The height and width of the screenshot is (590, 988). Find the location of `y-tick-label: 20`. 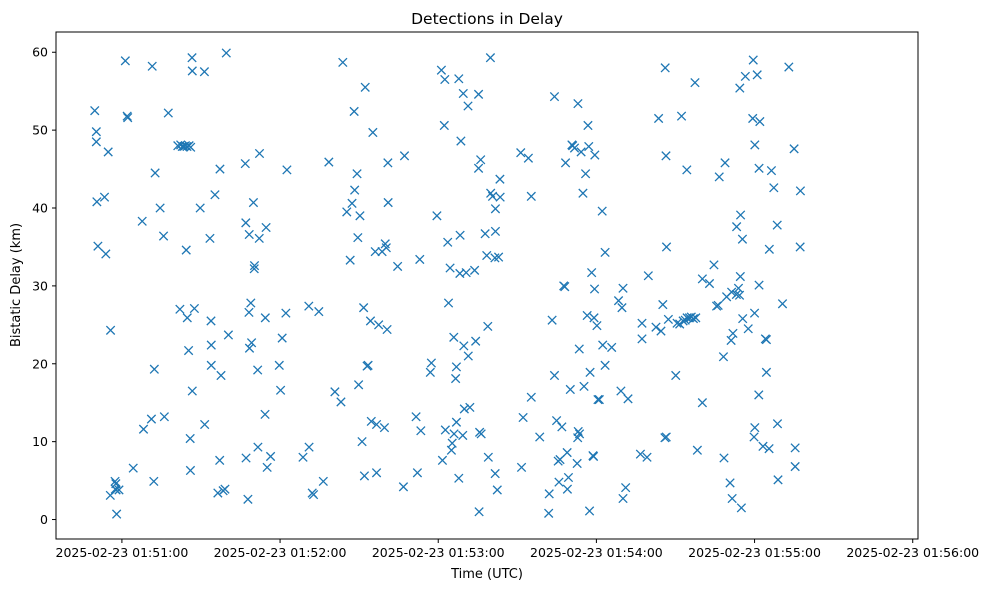

y-tick-label: 20 is located at coordinates (40, 363).